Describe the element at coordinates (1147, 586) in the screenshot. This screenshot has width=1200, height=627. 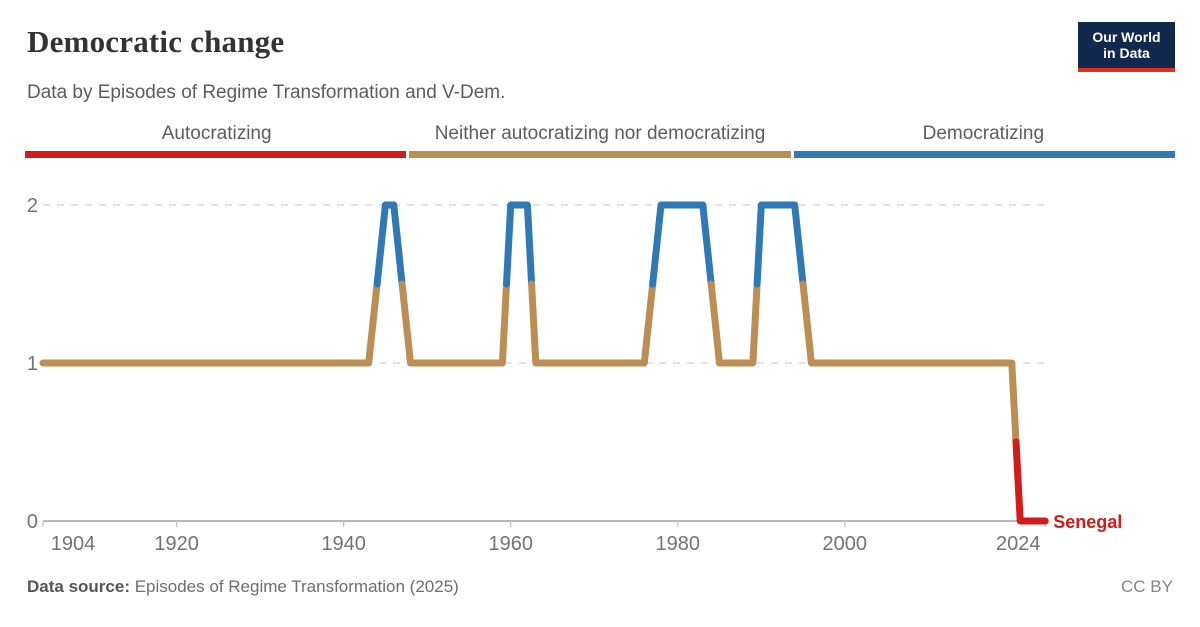
I see `license-badge: CC BY` at that location.